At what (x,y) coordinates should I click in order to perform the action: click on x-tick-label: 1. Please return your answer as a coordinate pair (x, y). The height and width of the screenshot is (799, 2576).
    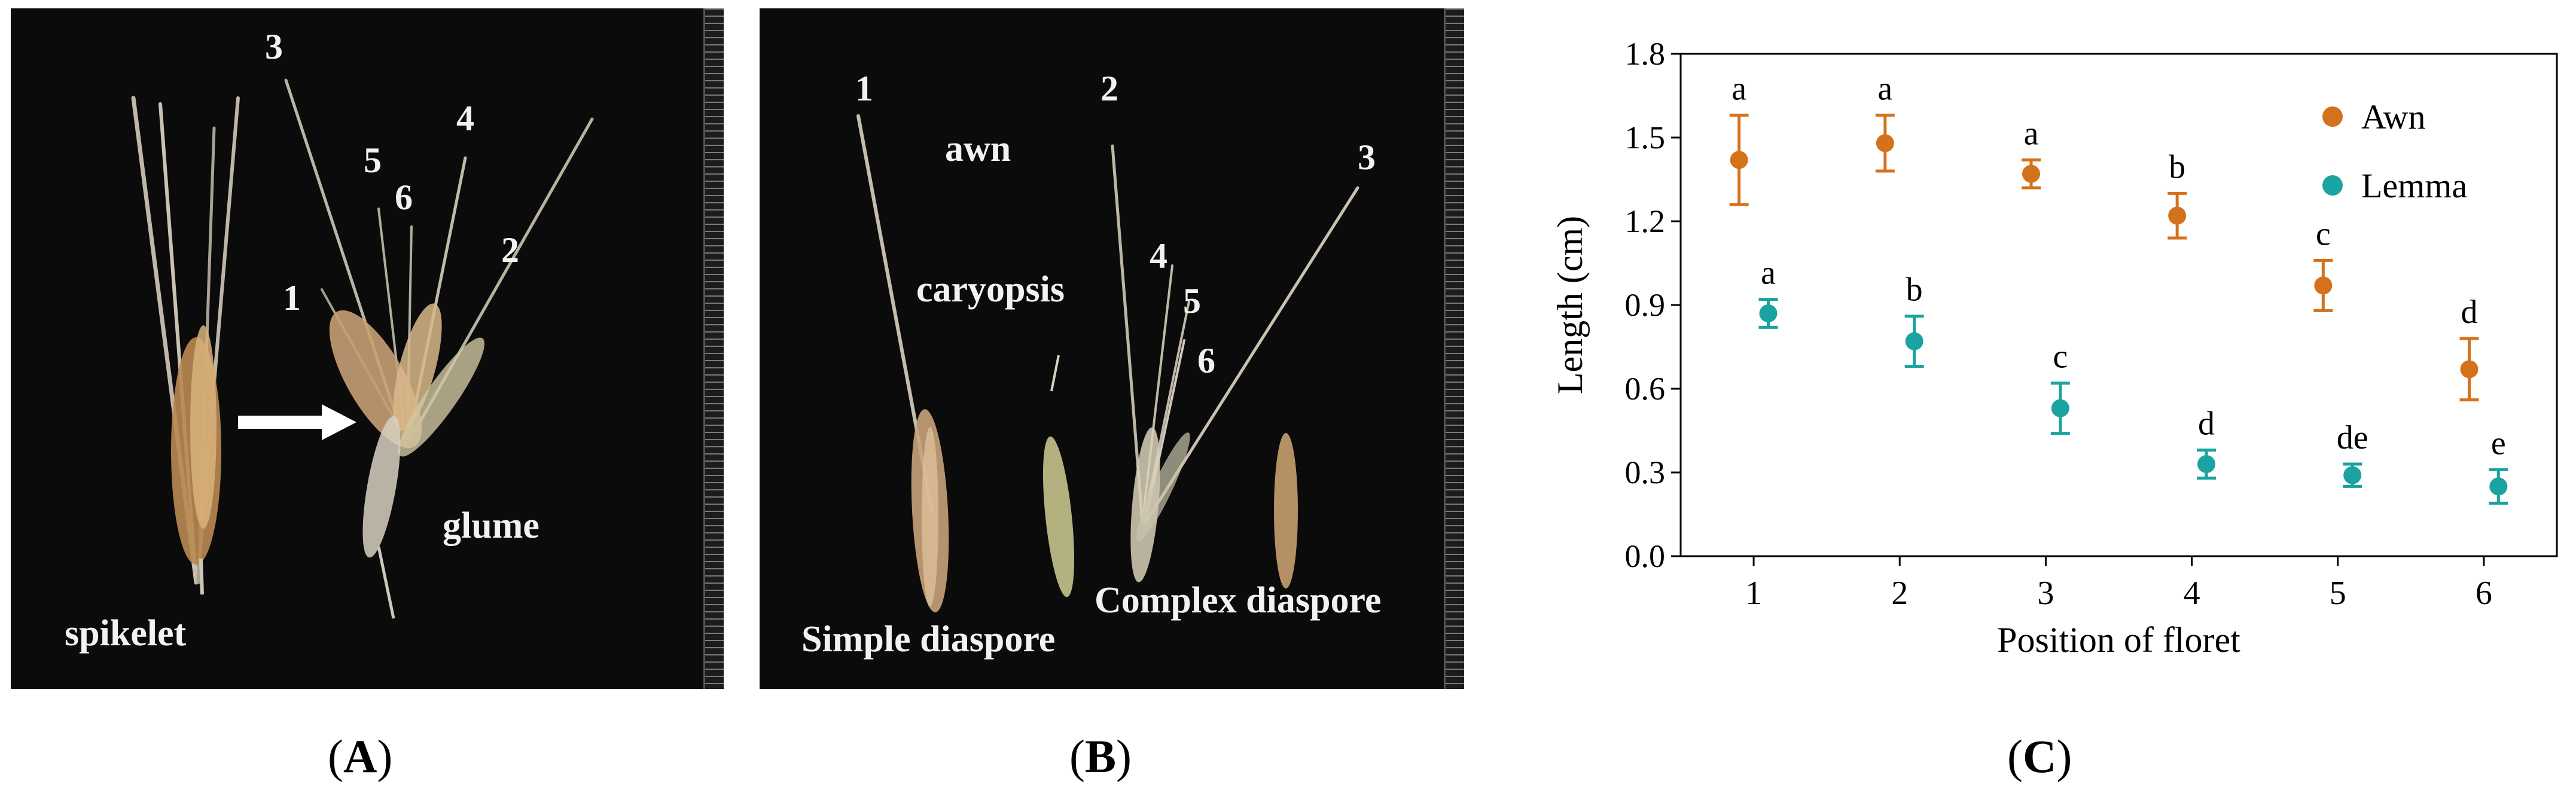
    Looking at the image, I should click on (1754, 593).